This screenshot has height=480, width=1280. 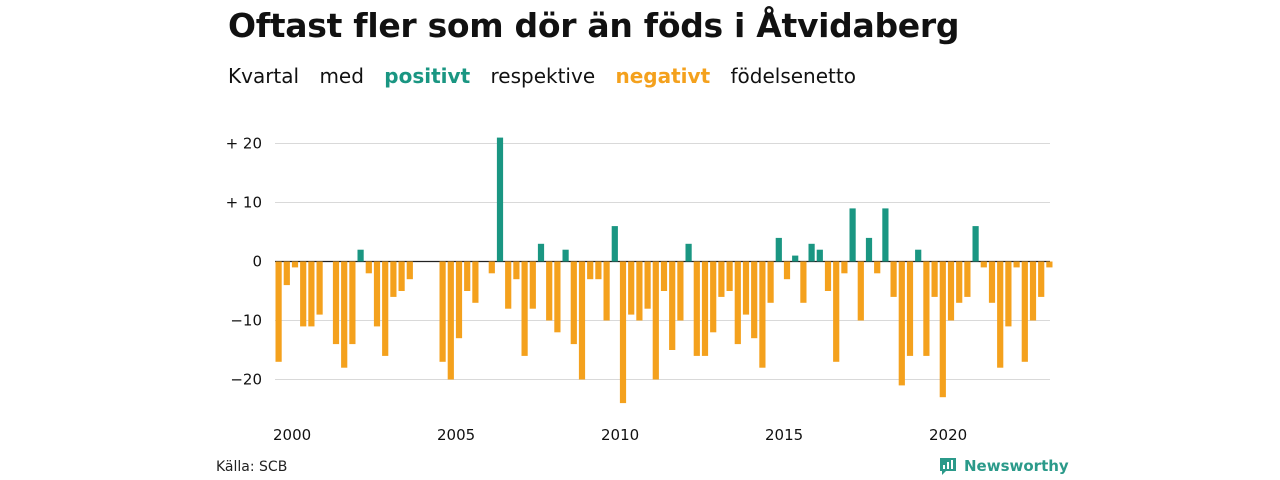 I want to click on subtitle-text-3: respektive, so click(x=543, y=76).